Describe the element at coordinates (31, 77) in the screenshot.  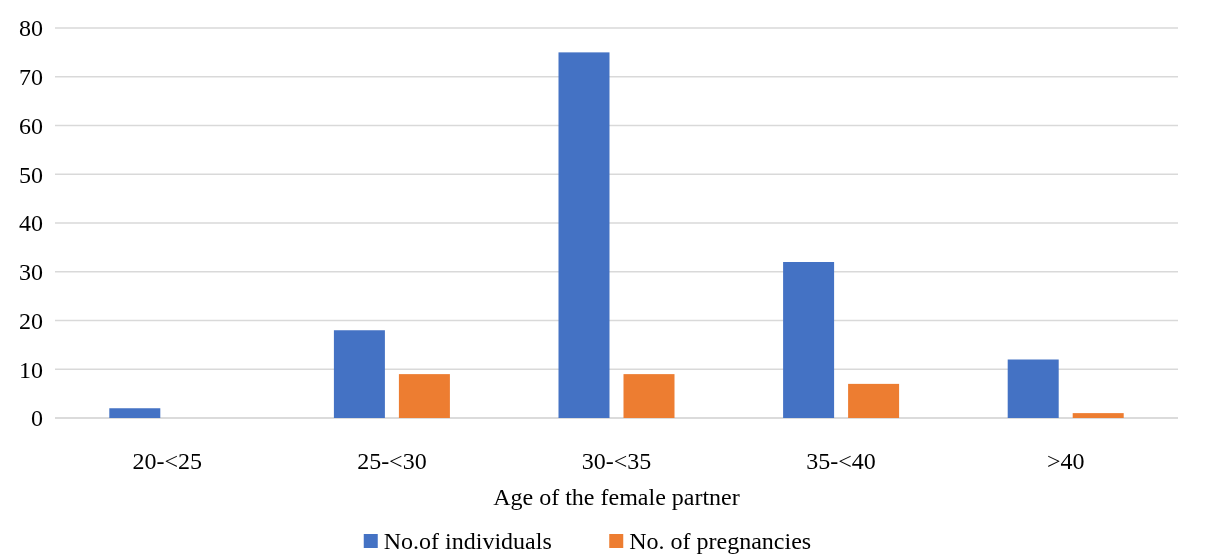
I see `y-tick-label: 70` at that location.